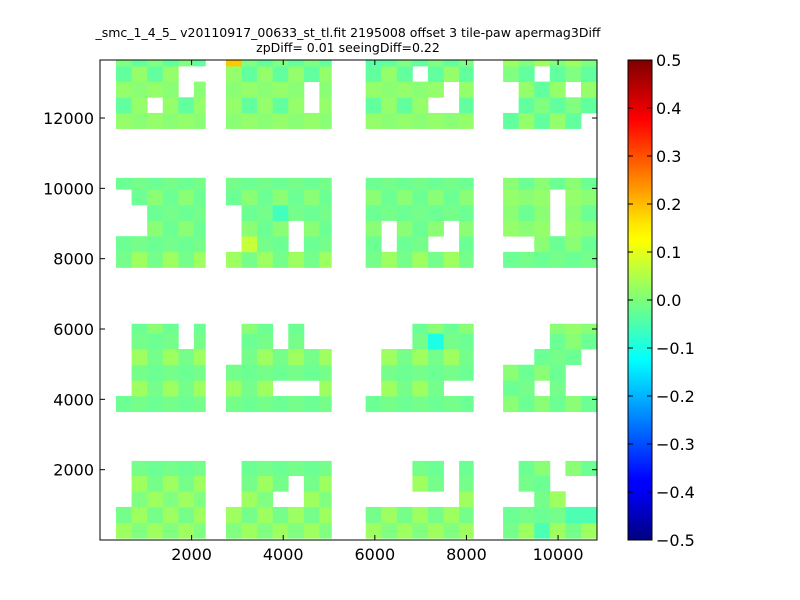  I want to click on y-tick-label: 4000, so click(73, 399).